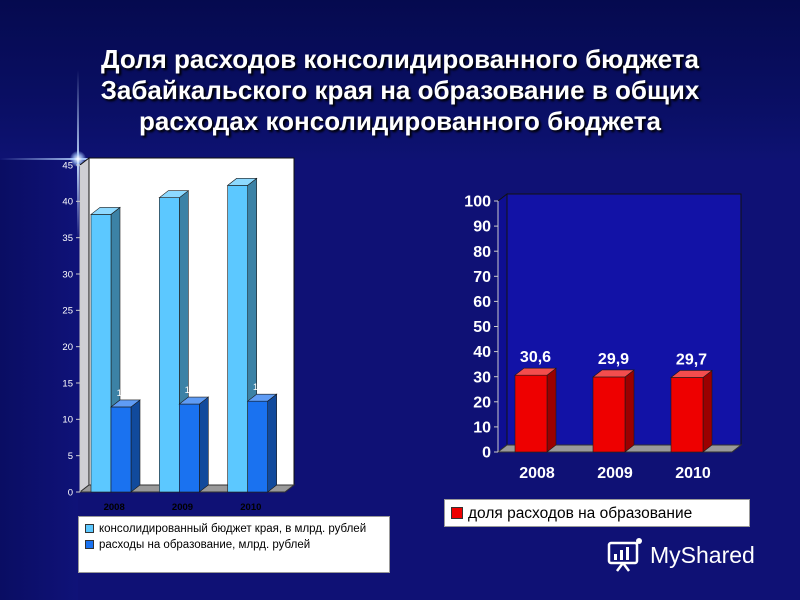 The width and height of the screenshot is (800, 600). I want to click on legend-swatch-red, so click(457, 513).